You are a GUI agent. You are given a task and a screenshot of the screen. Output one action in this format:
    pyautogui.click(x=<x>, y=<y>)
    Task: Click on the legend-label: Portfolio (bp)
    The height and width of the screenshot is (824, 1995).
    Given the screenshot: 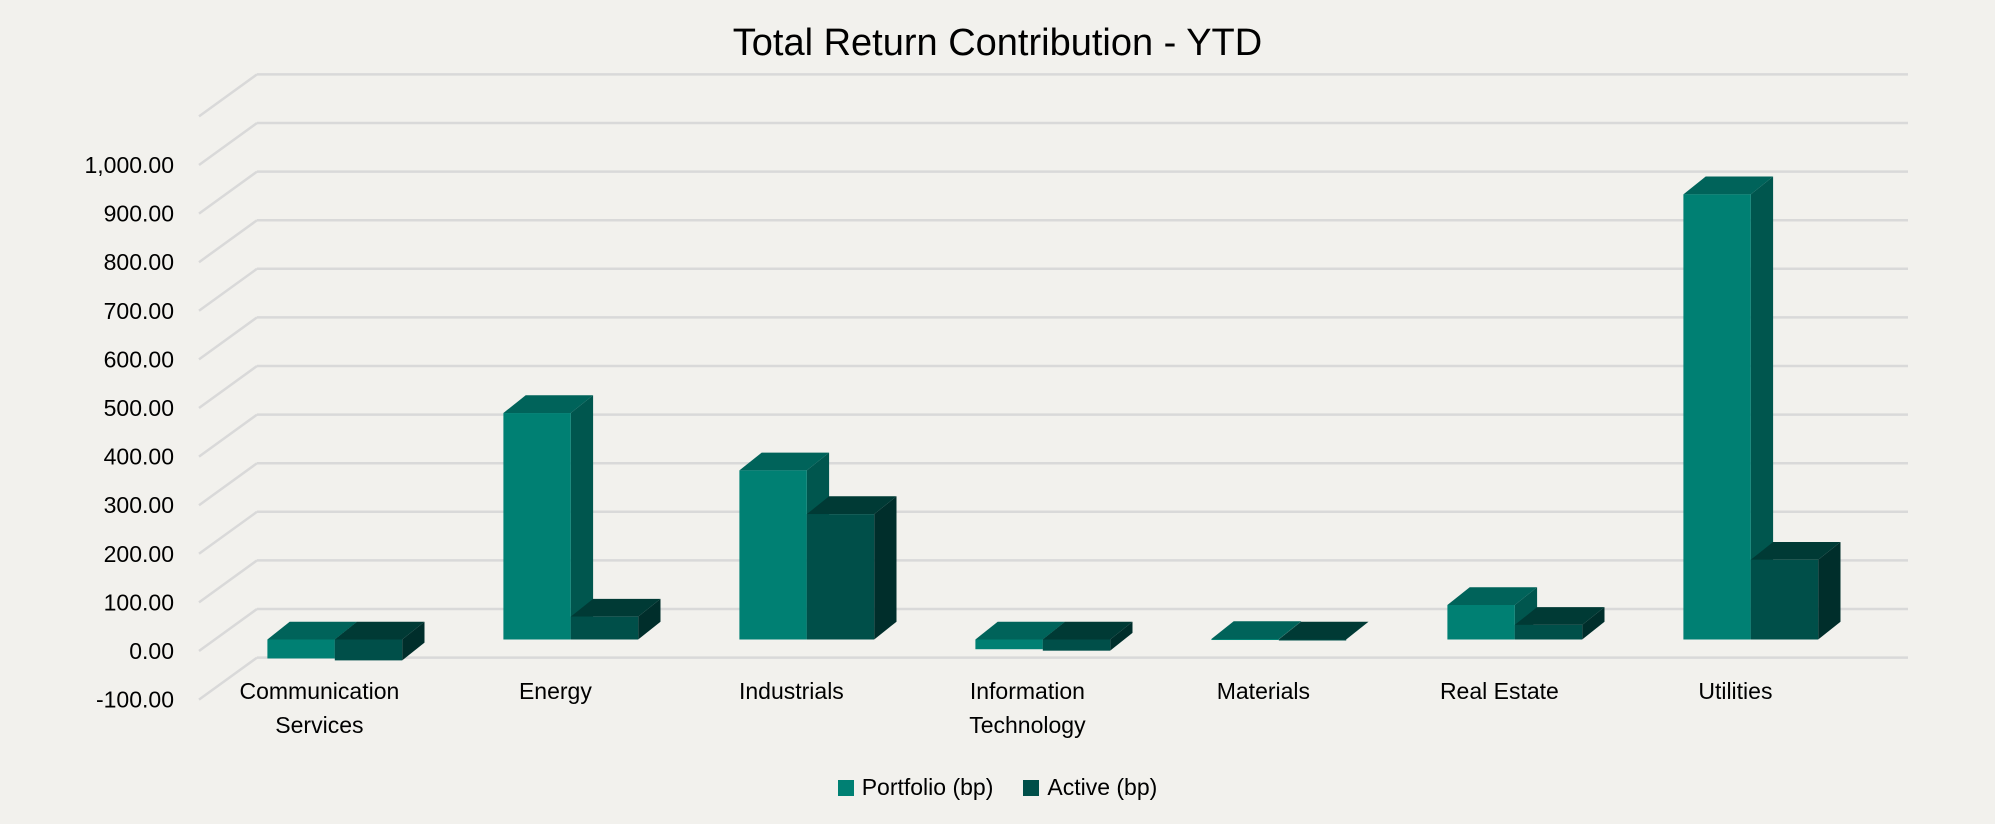 What is the action you would take?
    pyautogui.click(x=927, y=787)
    